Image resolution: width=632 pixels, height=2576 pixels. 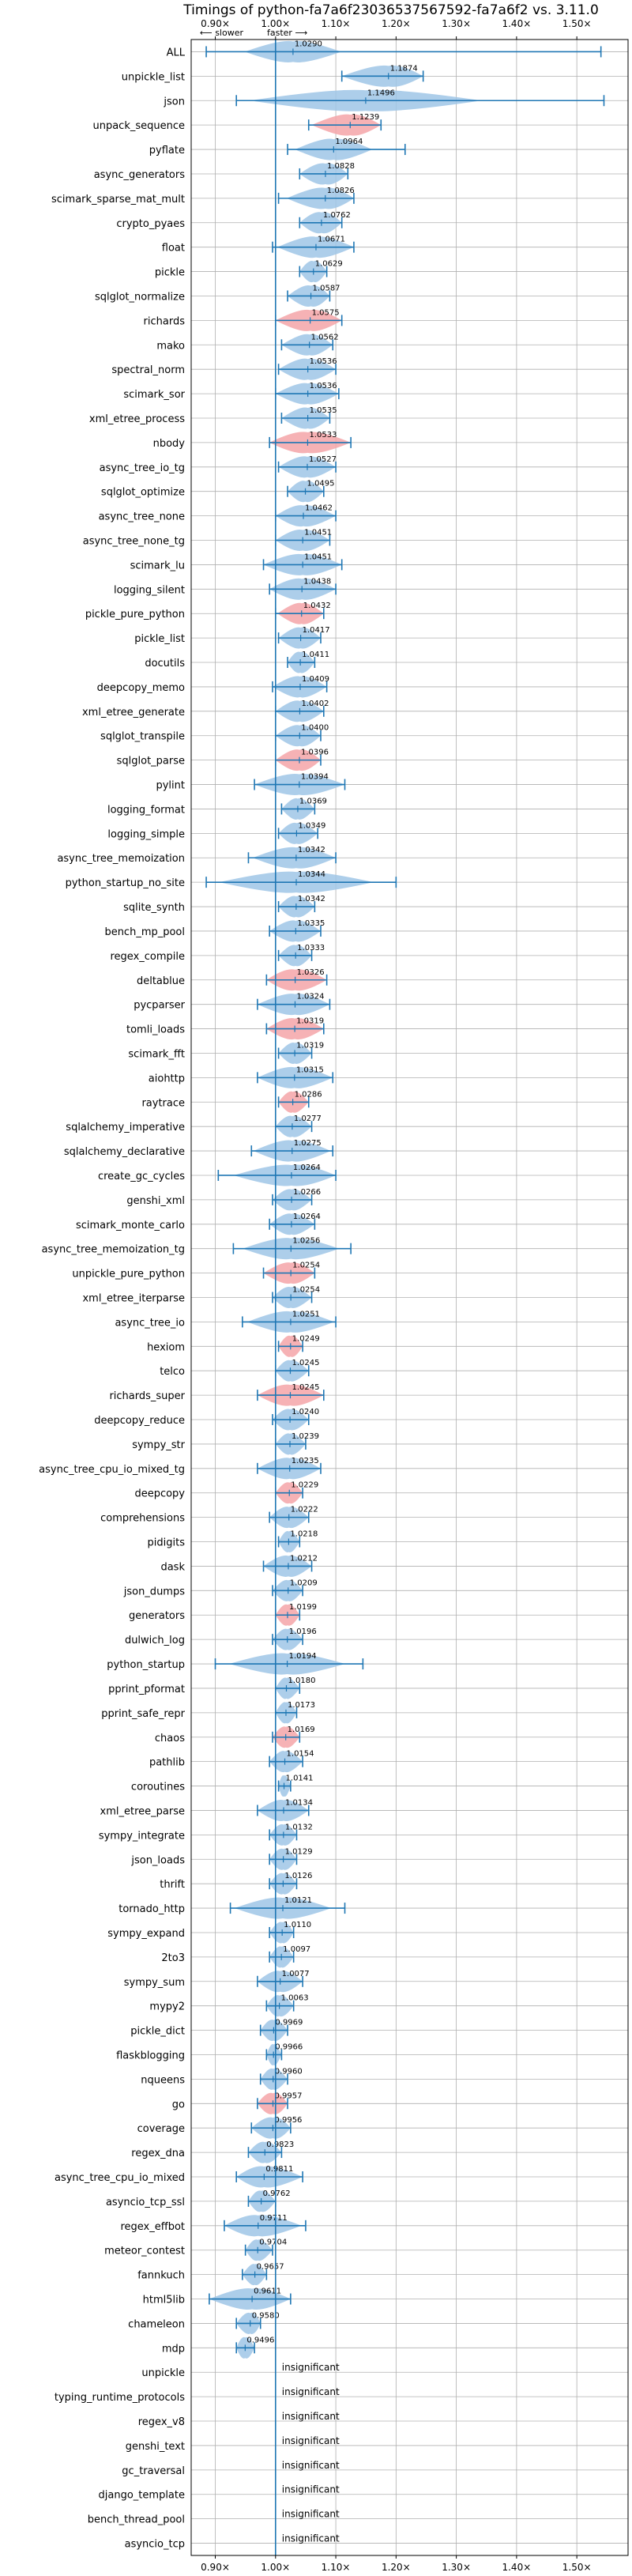 I want to click on benchmark-row: thrift 1.0126, so click(x=236, y=1883).